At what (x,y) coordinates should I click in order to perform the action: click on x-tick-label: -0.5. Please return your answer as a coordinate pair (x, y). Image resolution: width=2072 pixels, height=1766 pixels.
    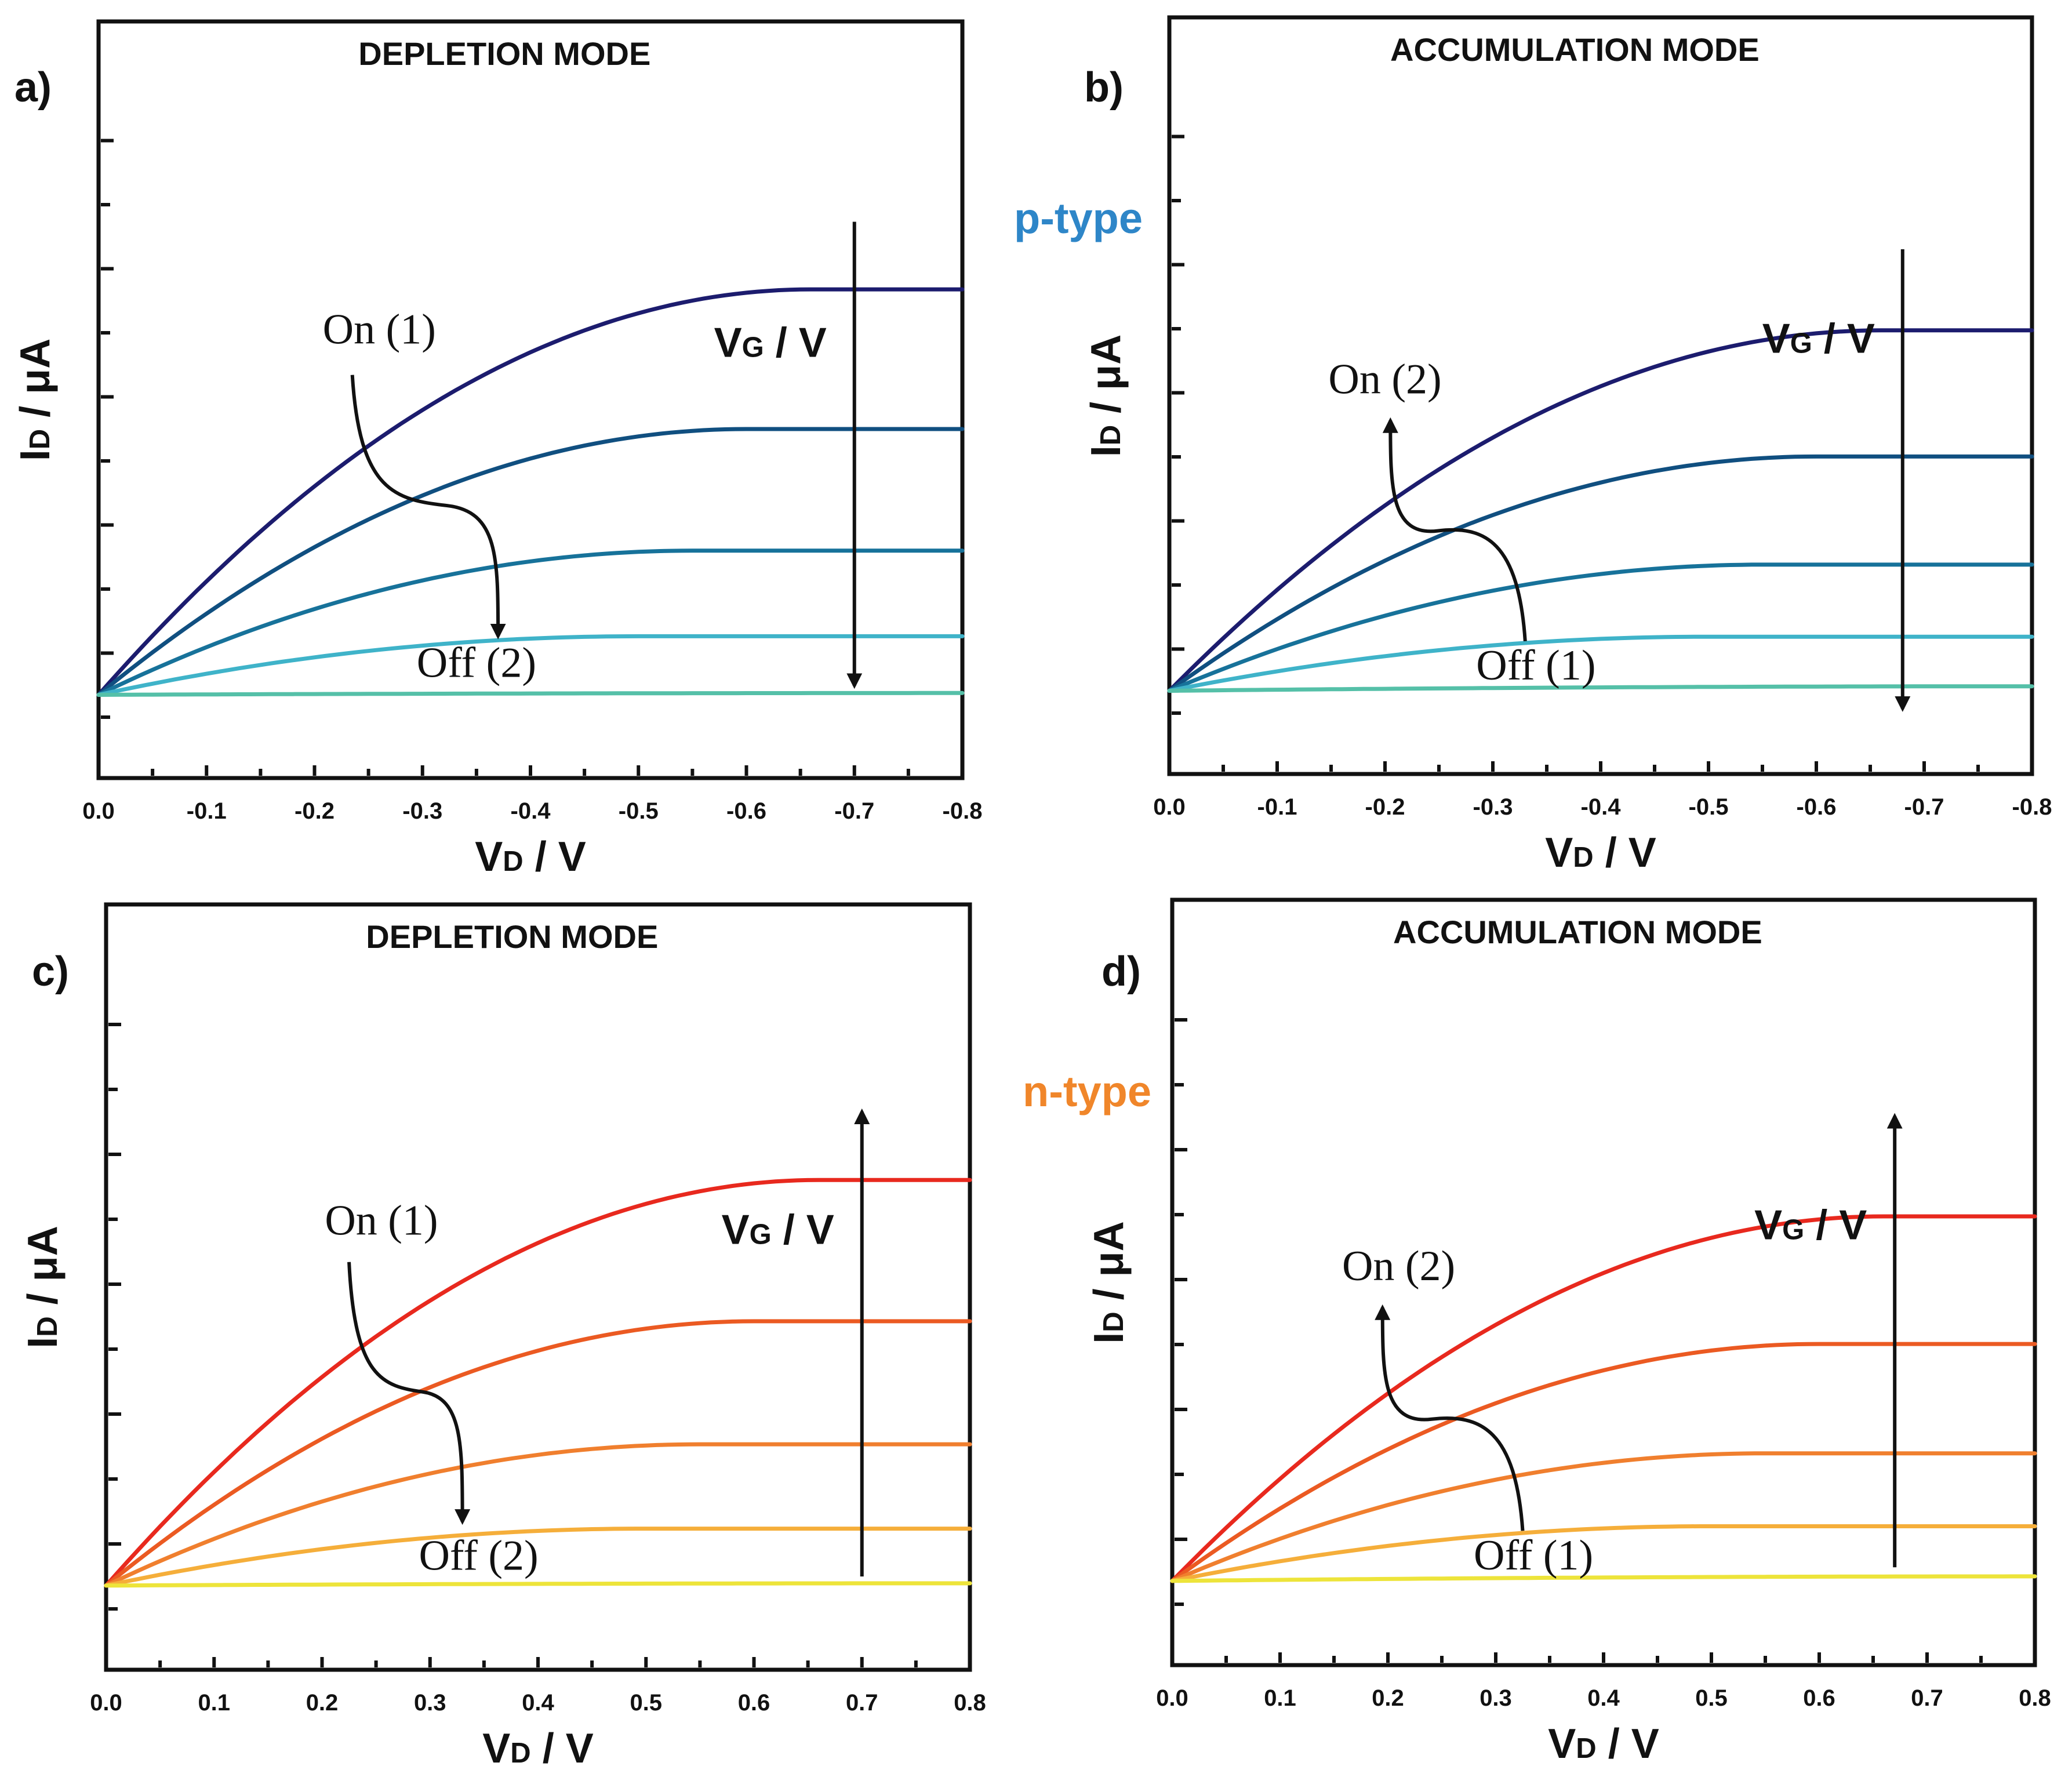
    Looking at the image, I should click on (1709, 807).